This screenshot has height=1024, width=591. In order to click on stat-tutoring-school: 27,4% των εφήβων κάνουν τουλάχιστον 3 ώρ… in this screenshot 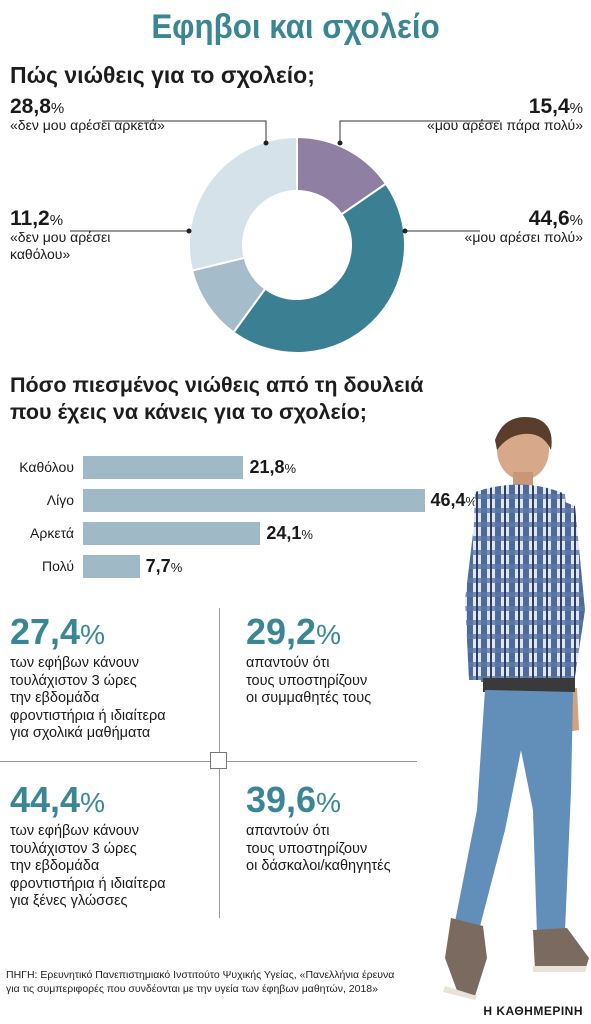, I will do `click(110, 677)`.